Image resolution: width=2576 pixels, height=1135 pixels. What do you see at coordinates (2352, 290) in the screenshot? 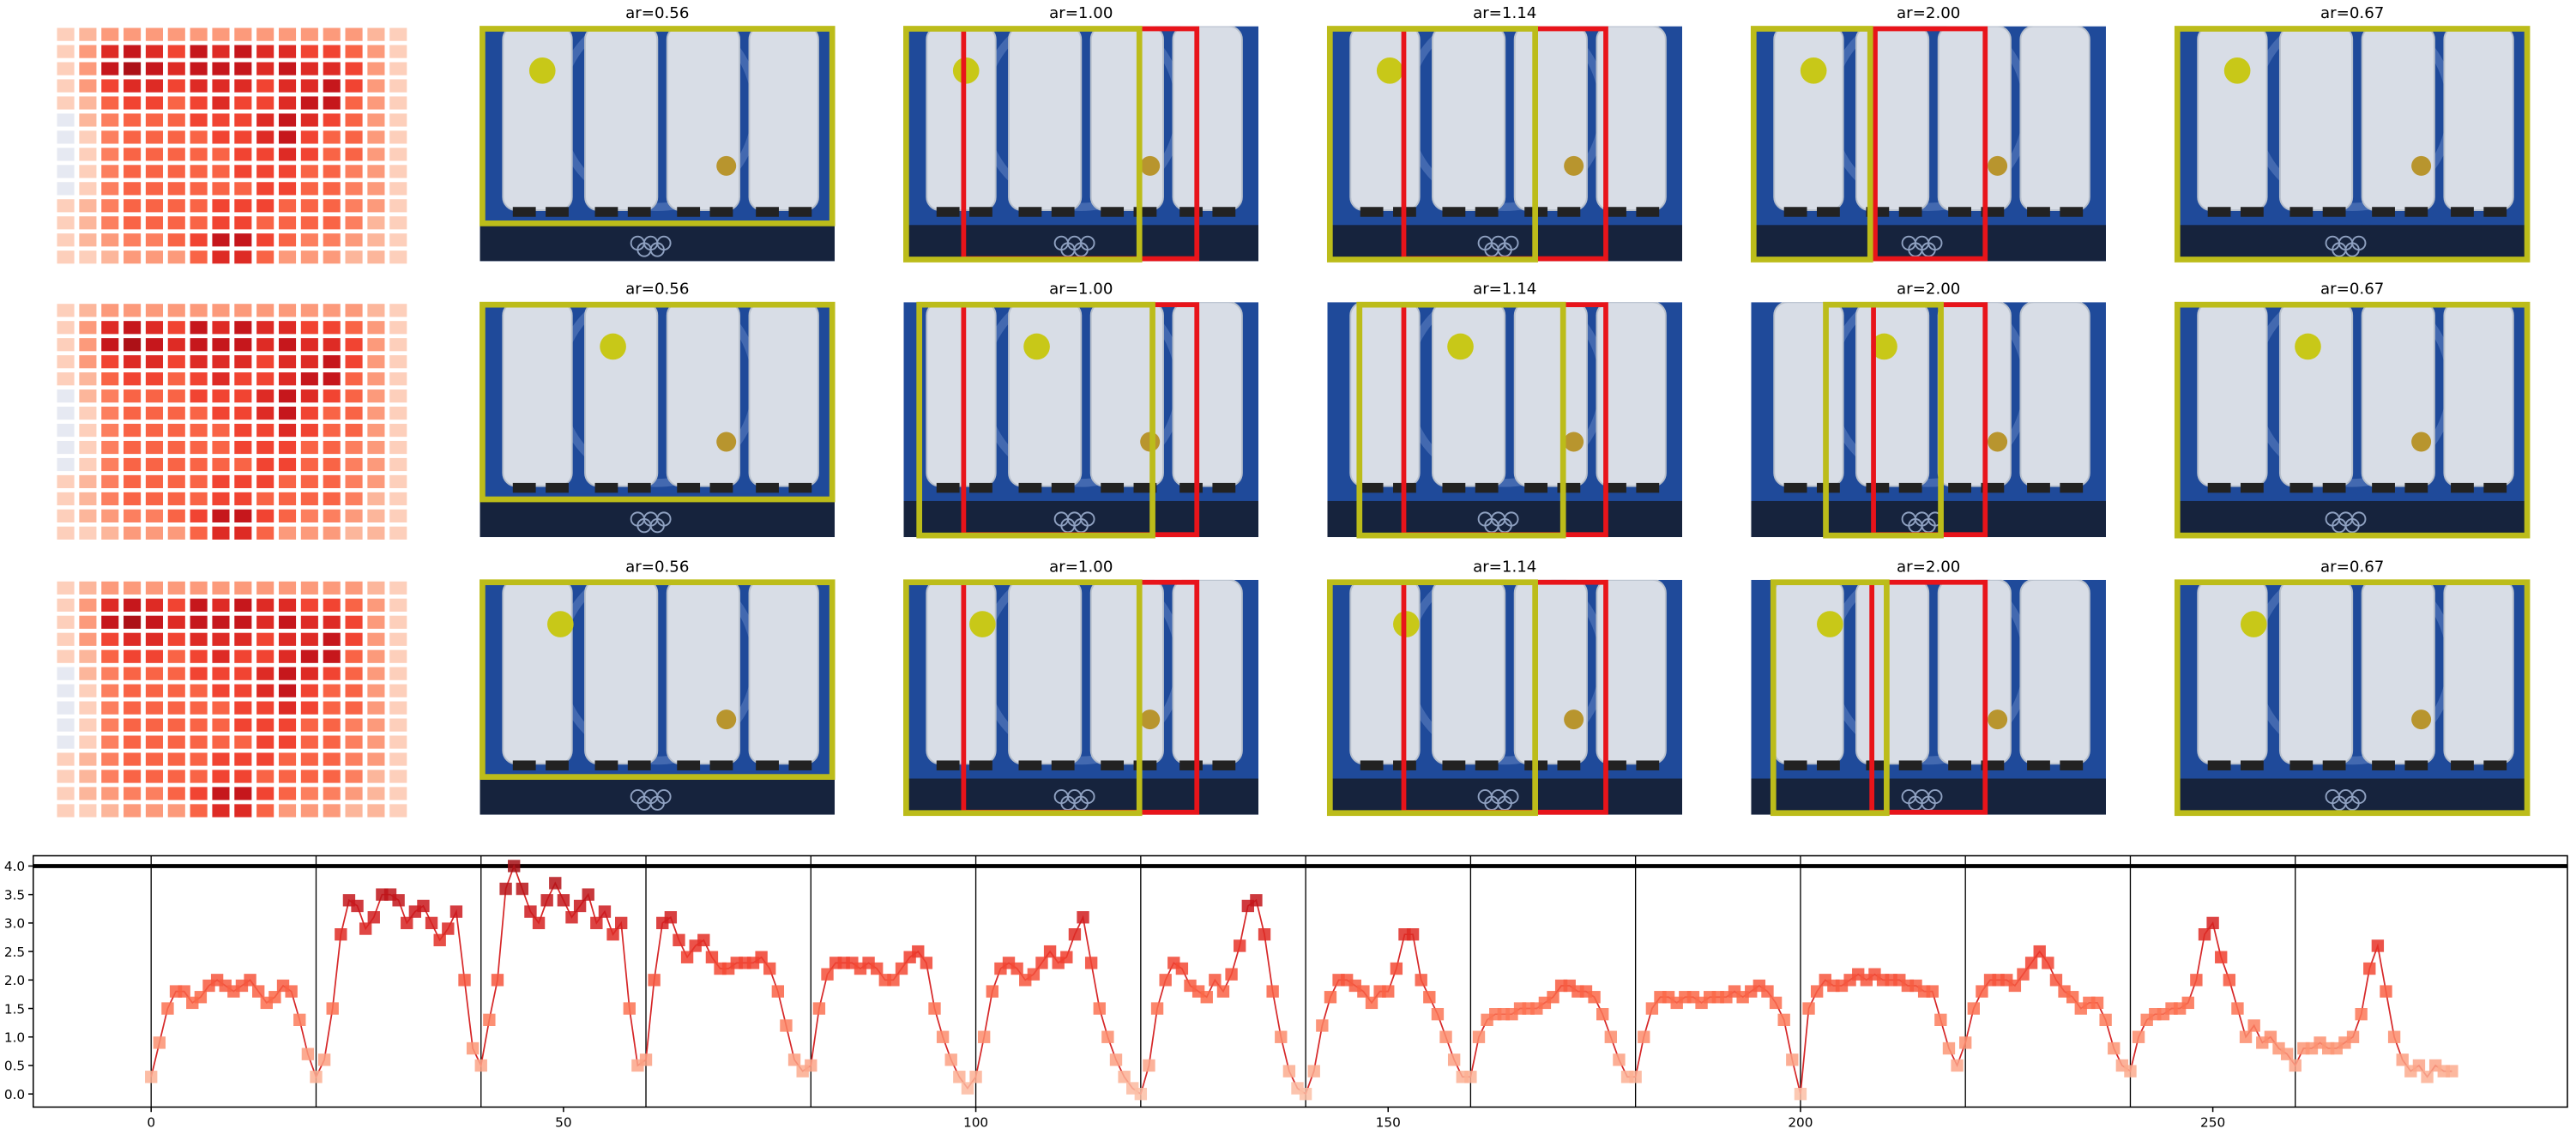
I see `panel-title: ar=0.67` at bounding box center [2352, 290].